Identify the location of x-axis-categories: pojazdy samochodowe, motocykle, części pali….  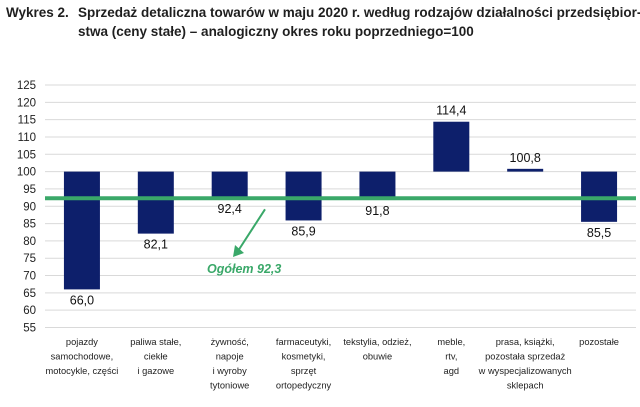
(332, 364).